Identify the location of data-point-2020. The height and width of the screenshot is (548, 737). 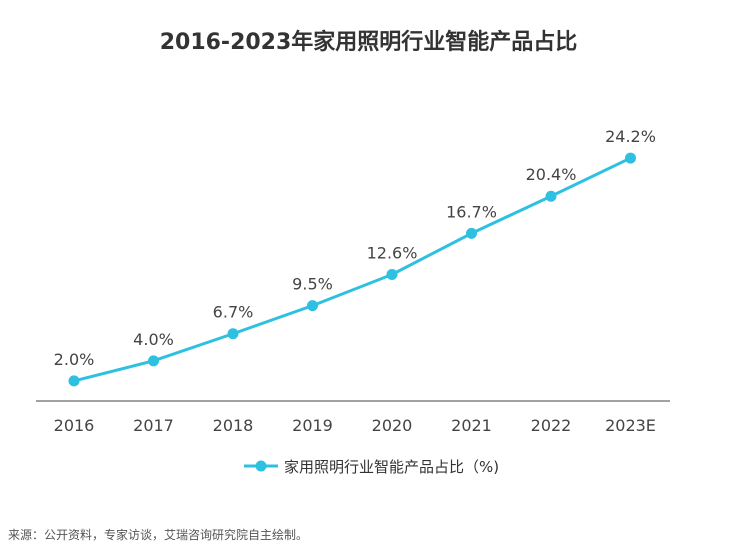
(392, 275).